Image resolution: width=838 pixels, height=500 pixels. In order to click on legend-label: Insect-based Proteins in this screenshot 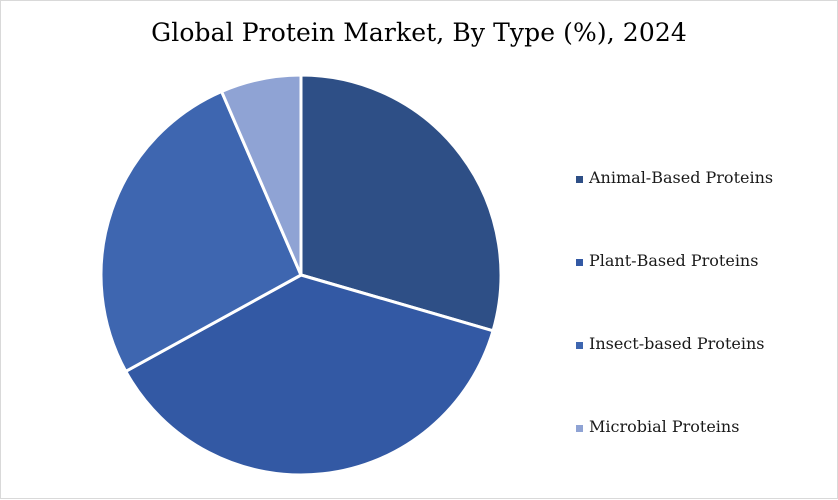, I will do `click(677, 343)`.